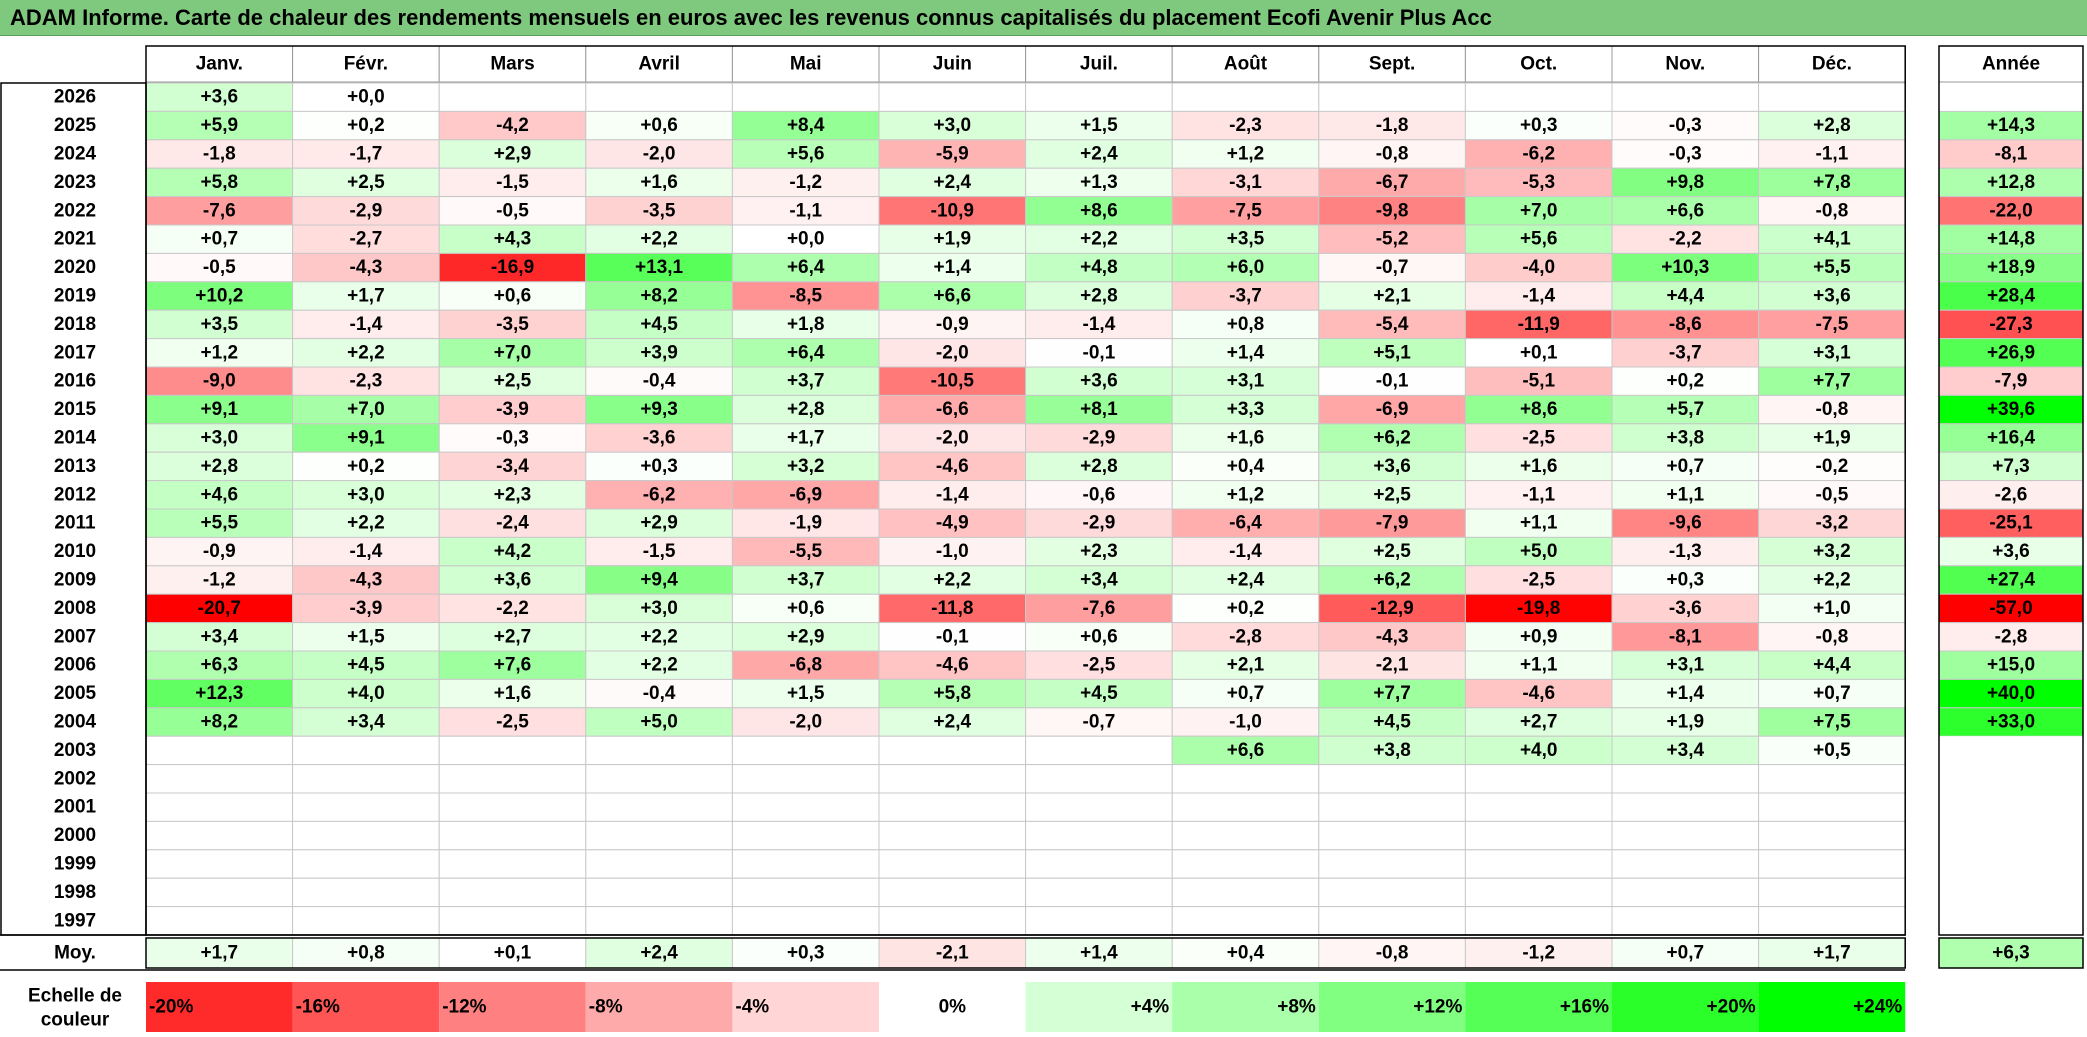 The image size is (2087, 1037). I want to click on cell-value: -7,9, so click(1392, 523).